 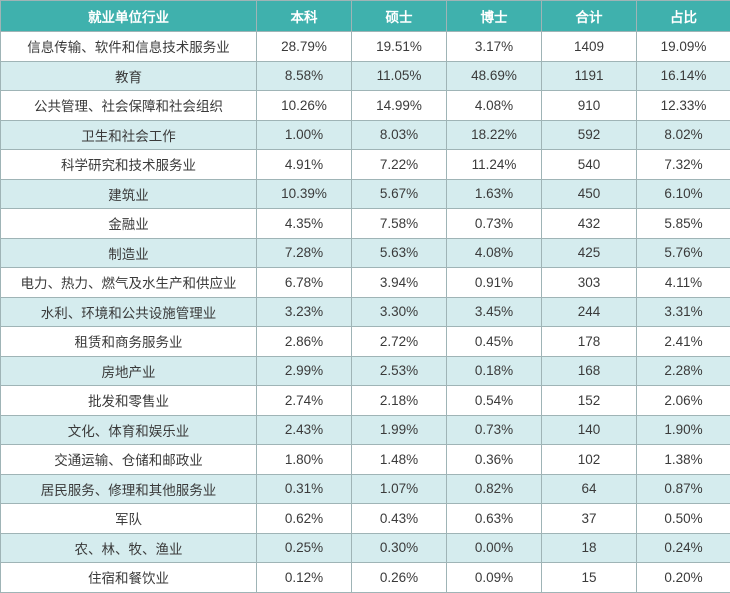 I want to click on total-cell: 168, so click(x=589, y=371).